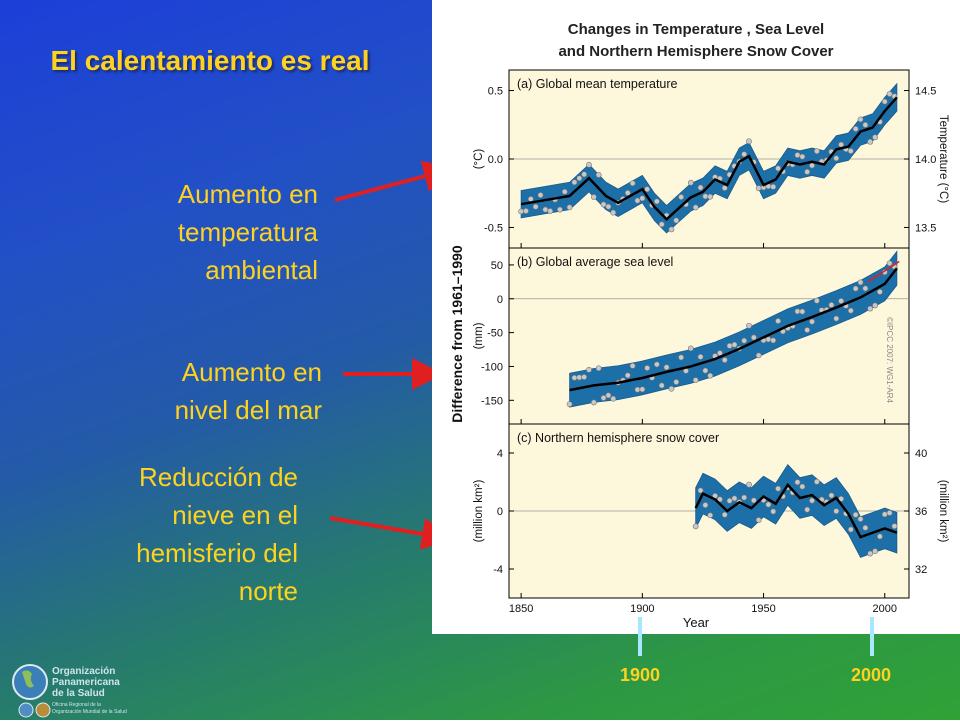 This screenshot has height=723, width=960. What do you see at coordinates (642, 609) in the screenshot?
I see `xtick-label-1900: 1900` at bounding box center [642, 609].